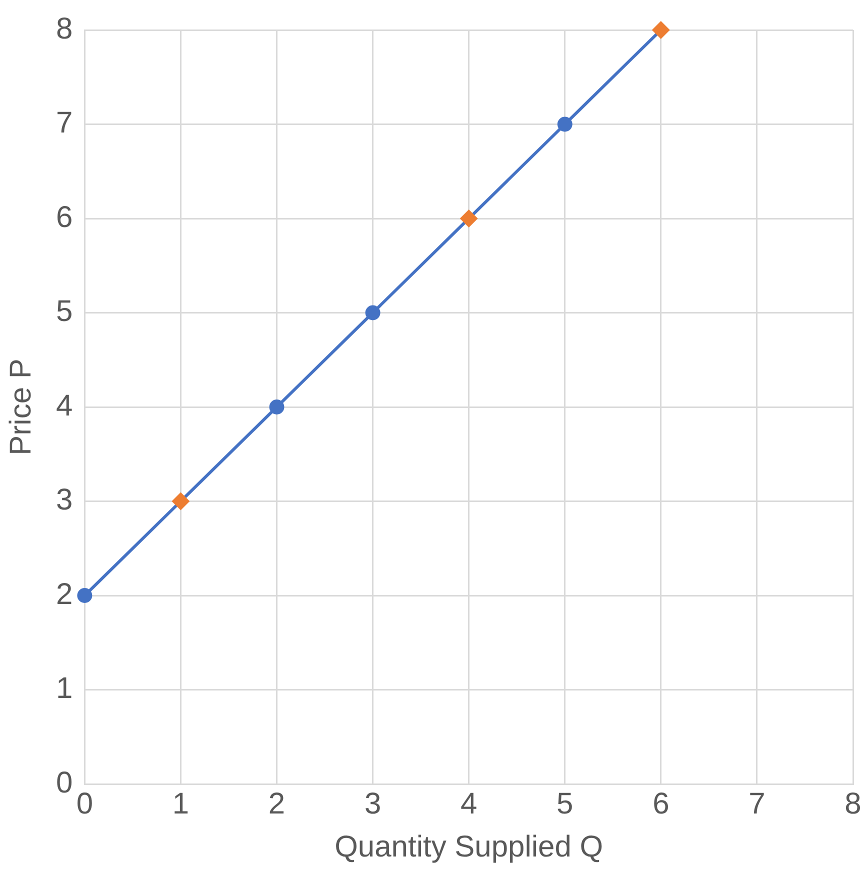 This screenshot has height=870, width=865. What do you see at coordinates (469, 847) in the screenshot?
I see `x-axis-title: Quantity Supplied Q` at bounding box center [469, 847].